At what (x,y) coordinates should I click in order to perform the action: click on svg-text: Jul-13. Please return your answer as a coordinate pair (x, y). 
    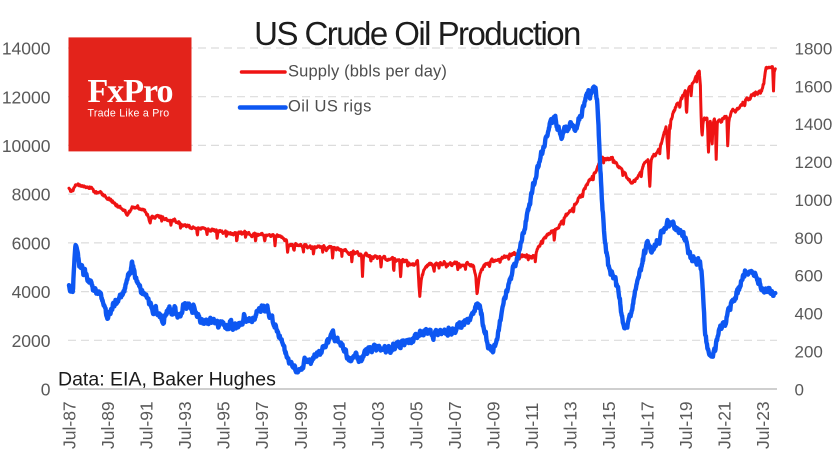
    Looking at the image, I should click on (571, 425).